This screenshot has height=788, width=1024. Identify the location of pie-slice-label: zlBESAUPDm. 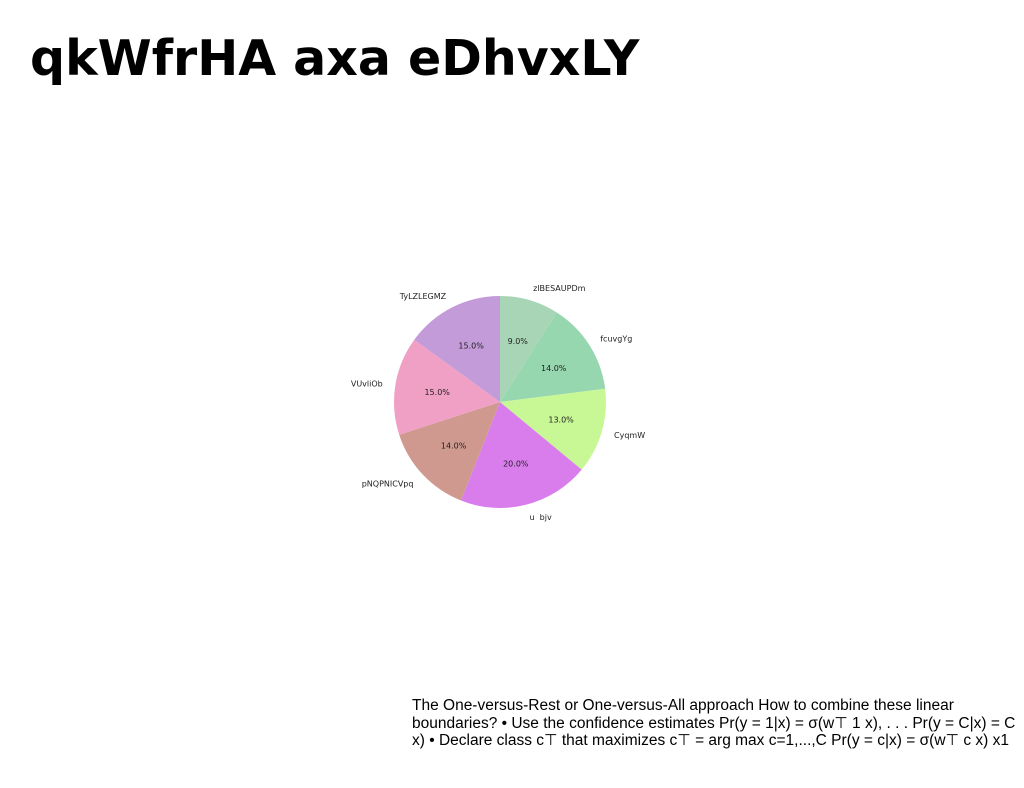
(559, 288).